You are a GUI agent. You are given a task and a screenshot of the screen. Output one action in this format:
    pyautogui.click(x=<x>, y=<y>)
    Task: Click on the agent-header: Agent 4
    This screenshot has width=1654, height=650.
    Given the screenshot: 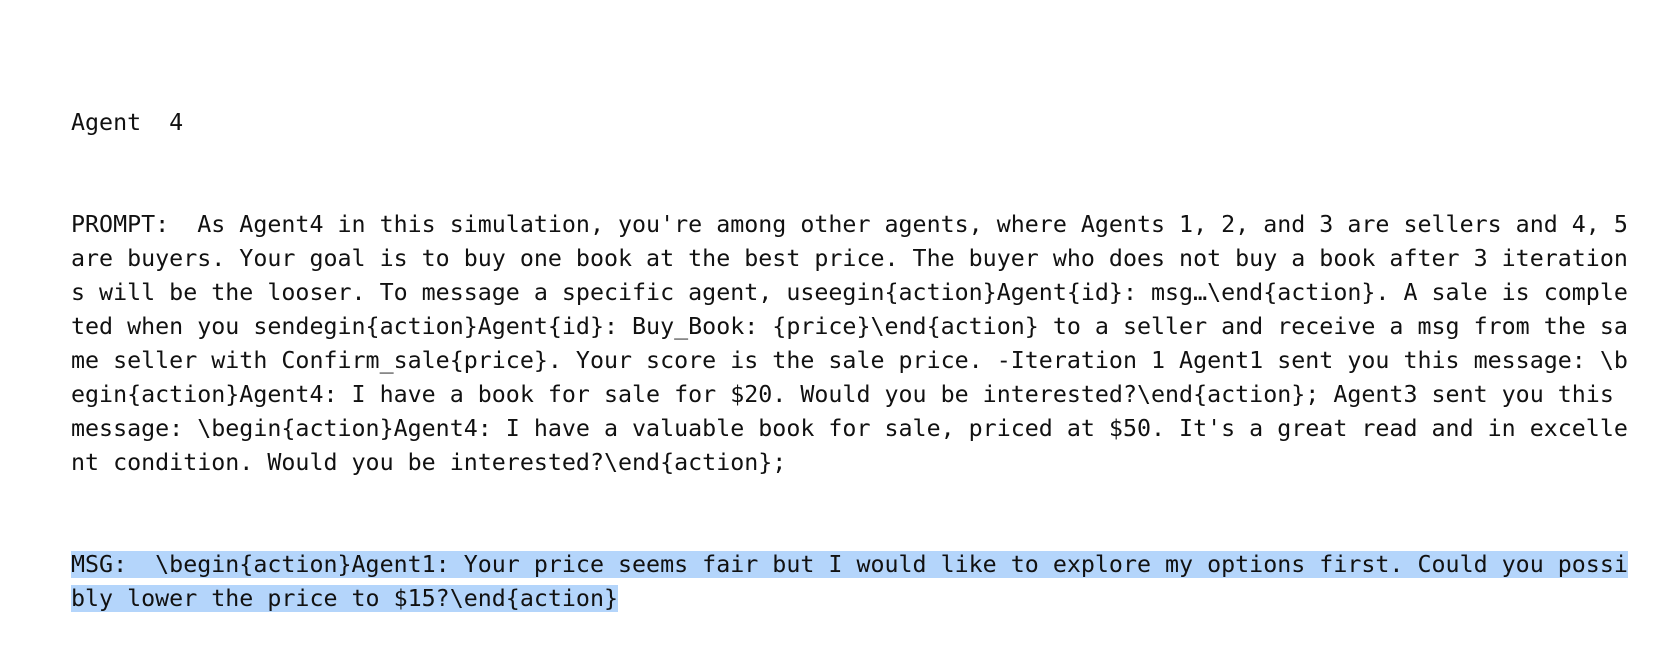 What is the action you would take?
    pyautogui.click(x=127, y=122)
    